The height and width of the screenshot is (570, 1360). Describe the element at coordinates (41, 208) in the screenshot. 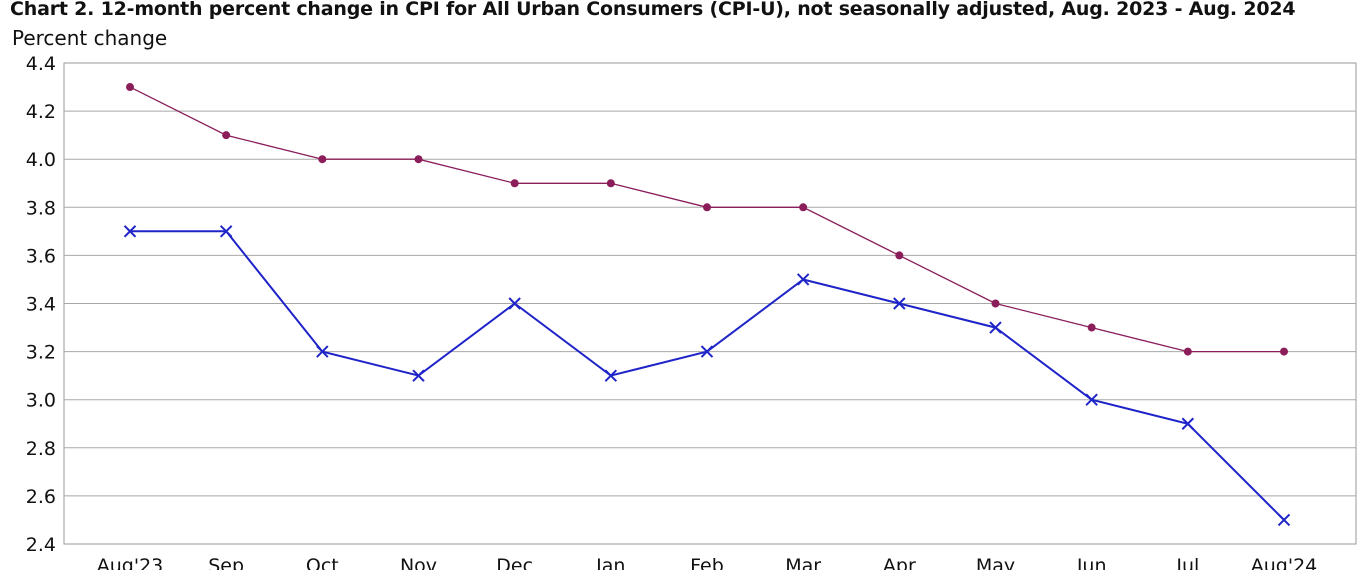

I see `y-tick-label: 3.8` at that location.